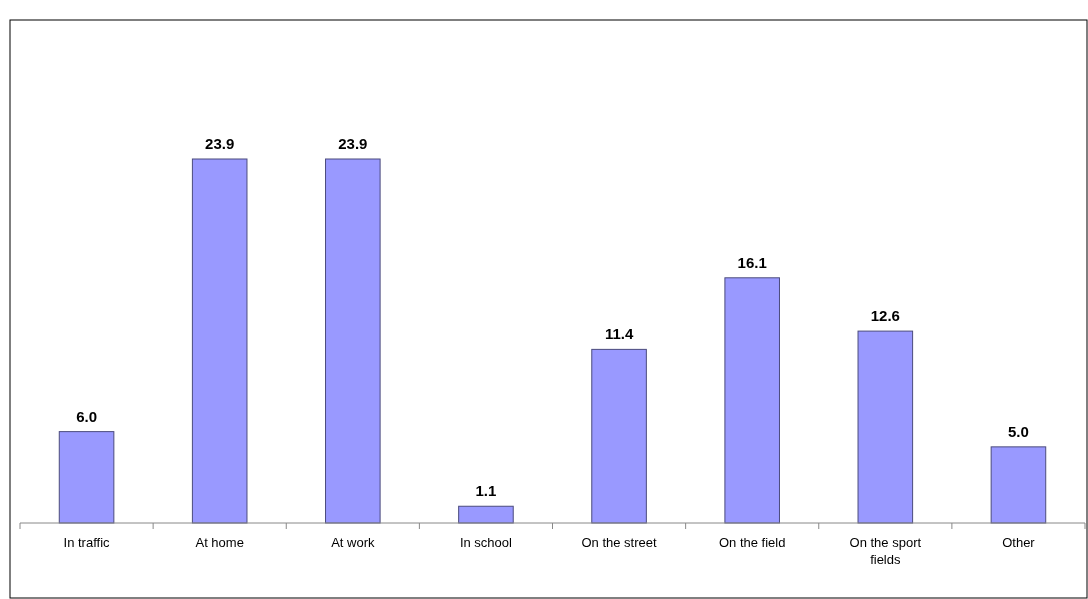 Image resolution: width=1088 pixels, height=599 pixels. Describe the element at coordinates (752, 262) in the screenshot. I see `data-label: 16.1` at that location.